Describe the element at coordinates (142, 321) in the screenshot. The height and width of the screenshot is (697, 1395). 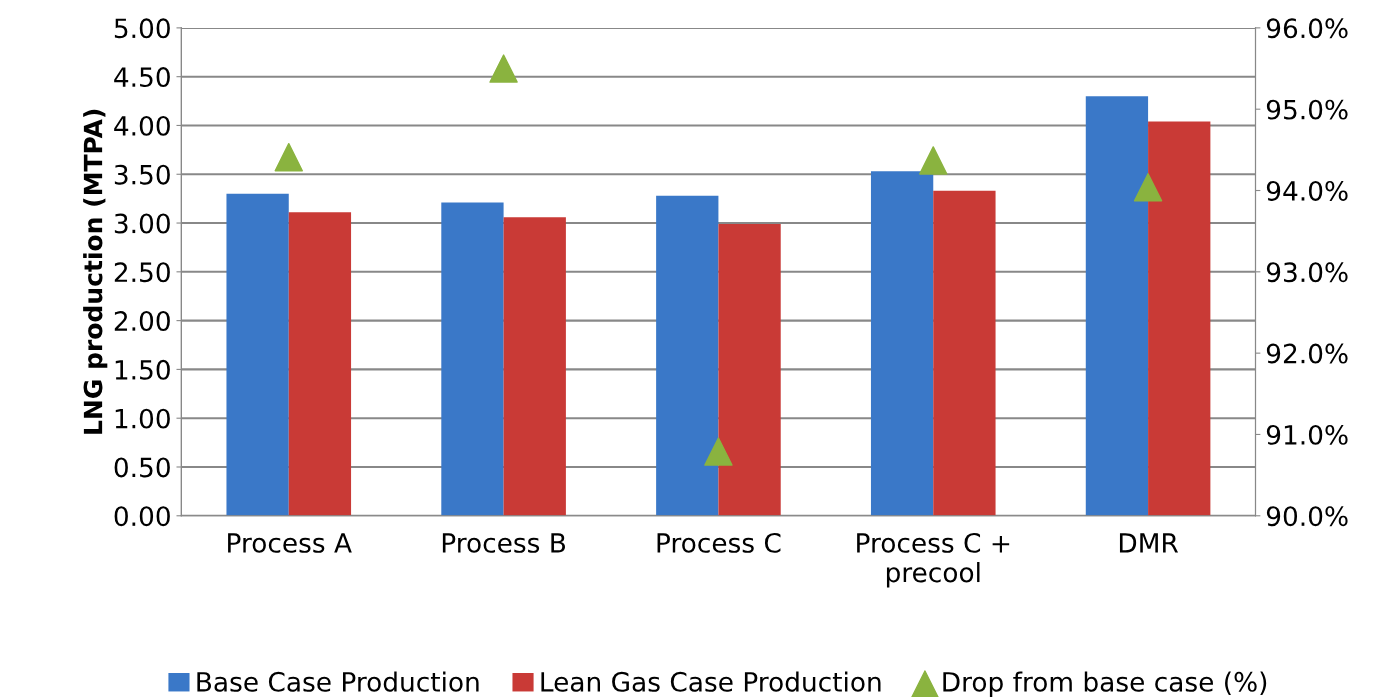
I see `y-tick-label: 2.00` at that location.